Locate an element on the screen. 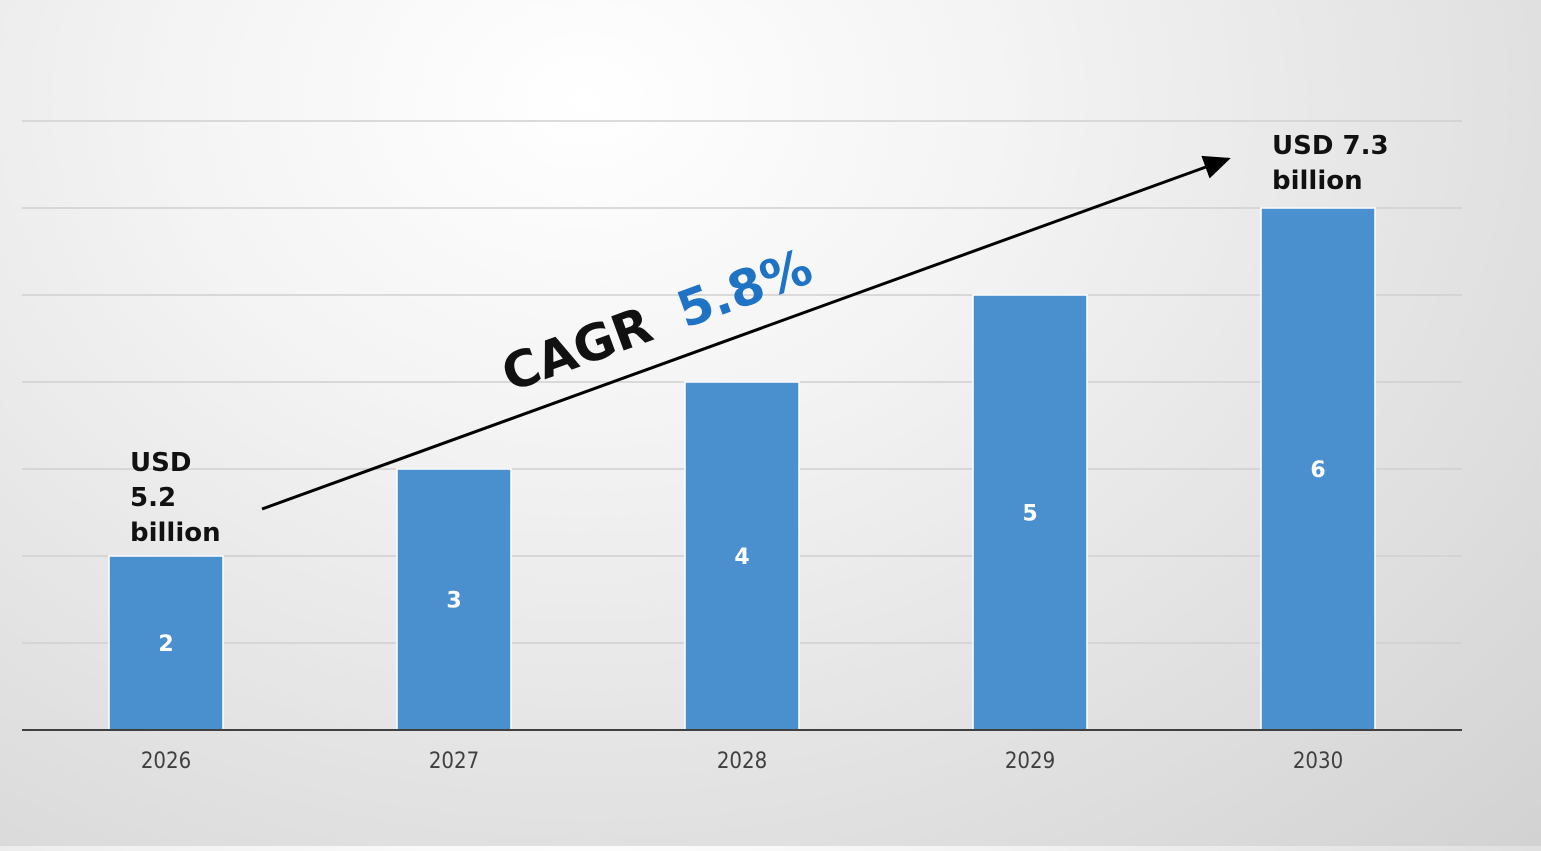 The width and height of the screenshot is (1541, 851). start-value-annotation: USD 5.2 billion is located at coordinates (175, 498).